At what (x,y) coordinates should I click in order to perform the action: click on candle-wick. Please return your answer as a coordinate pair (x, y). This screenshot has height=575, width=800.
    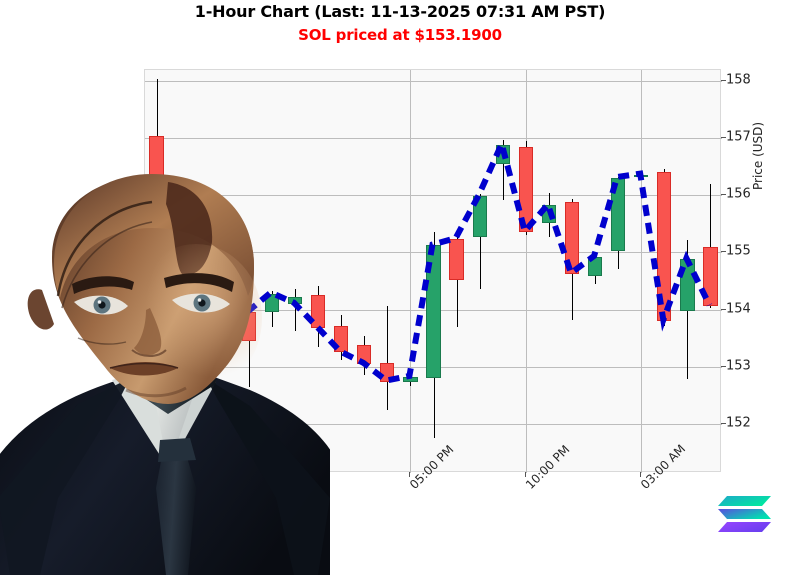
    Looking at the image, I should click on (388, 358).